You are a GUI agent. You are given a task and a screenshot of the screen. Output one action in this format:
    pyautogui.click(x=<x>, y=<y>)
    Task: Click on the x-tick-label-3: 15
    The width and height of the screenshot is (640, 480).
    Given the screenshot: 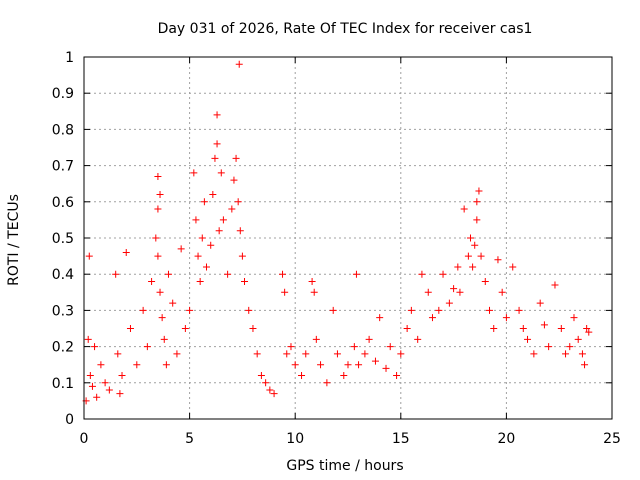 What is the action you would take?
    pyautogui.click(x=401, y=439)
    